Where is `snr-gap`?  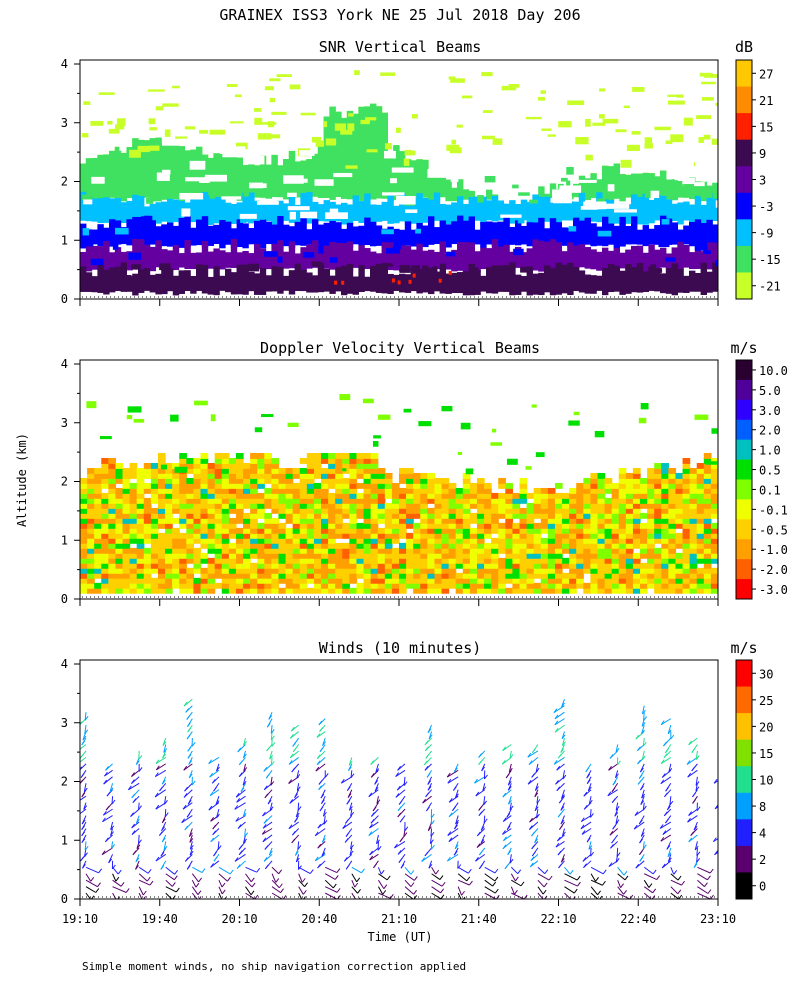 snr-gap is located at coordinates (614, 152).